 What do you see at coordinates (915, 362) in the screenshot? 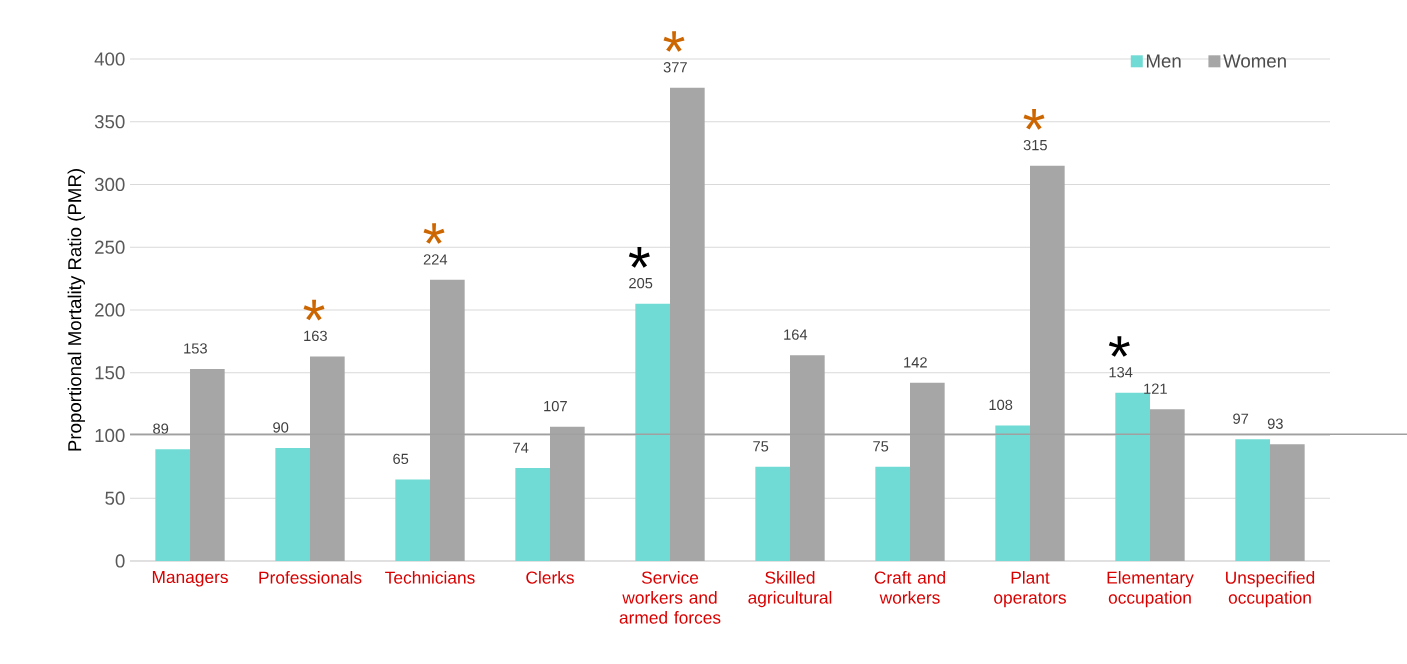
I see `data-label: 142` at bounding box center [915, 362].